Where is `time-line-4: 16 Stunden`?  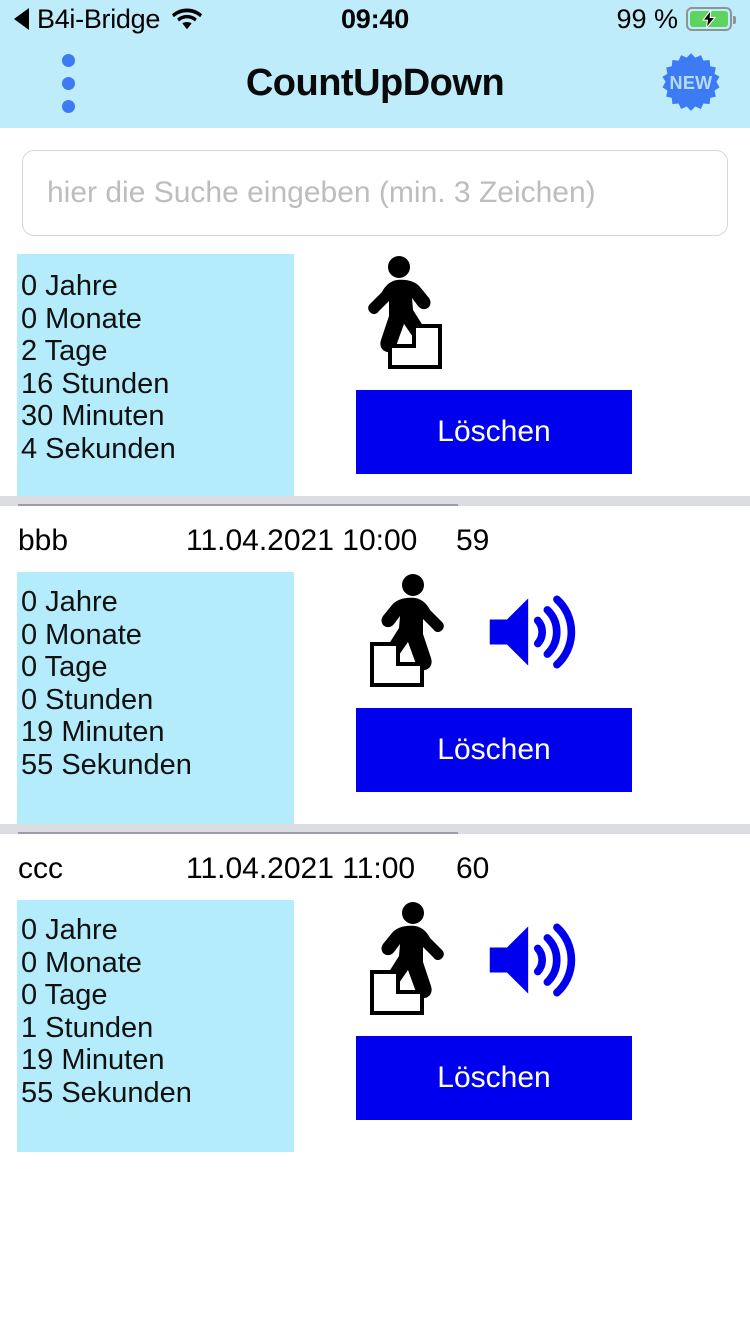
time-line-4: 16 Stunden is located at coordinates (95, 383).